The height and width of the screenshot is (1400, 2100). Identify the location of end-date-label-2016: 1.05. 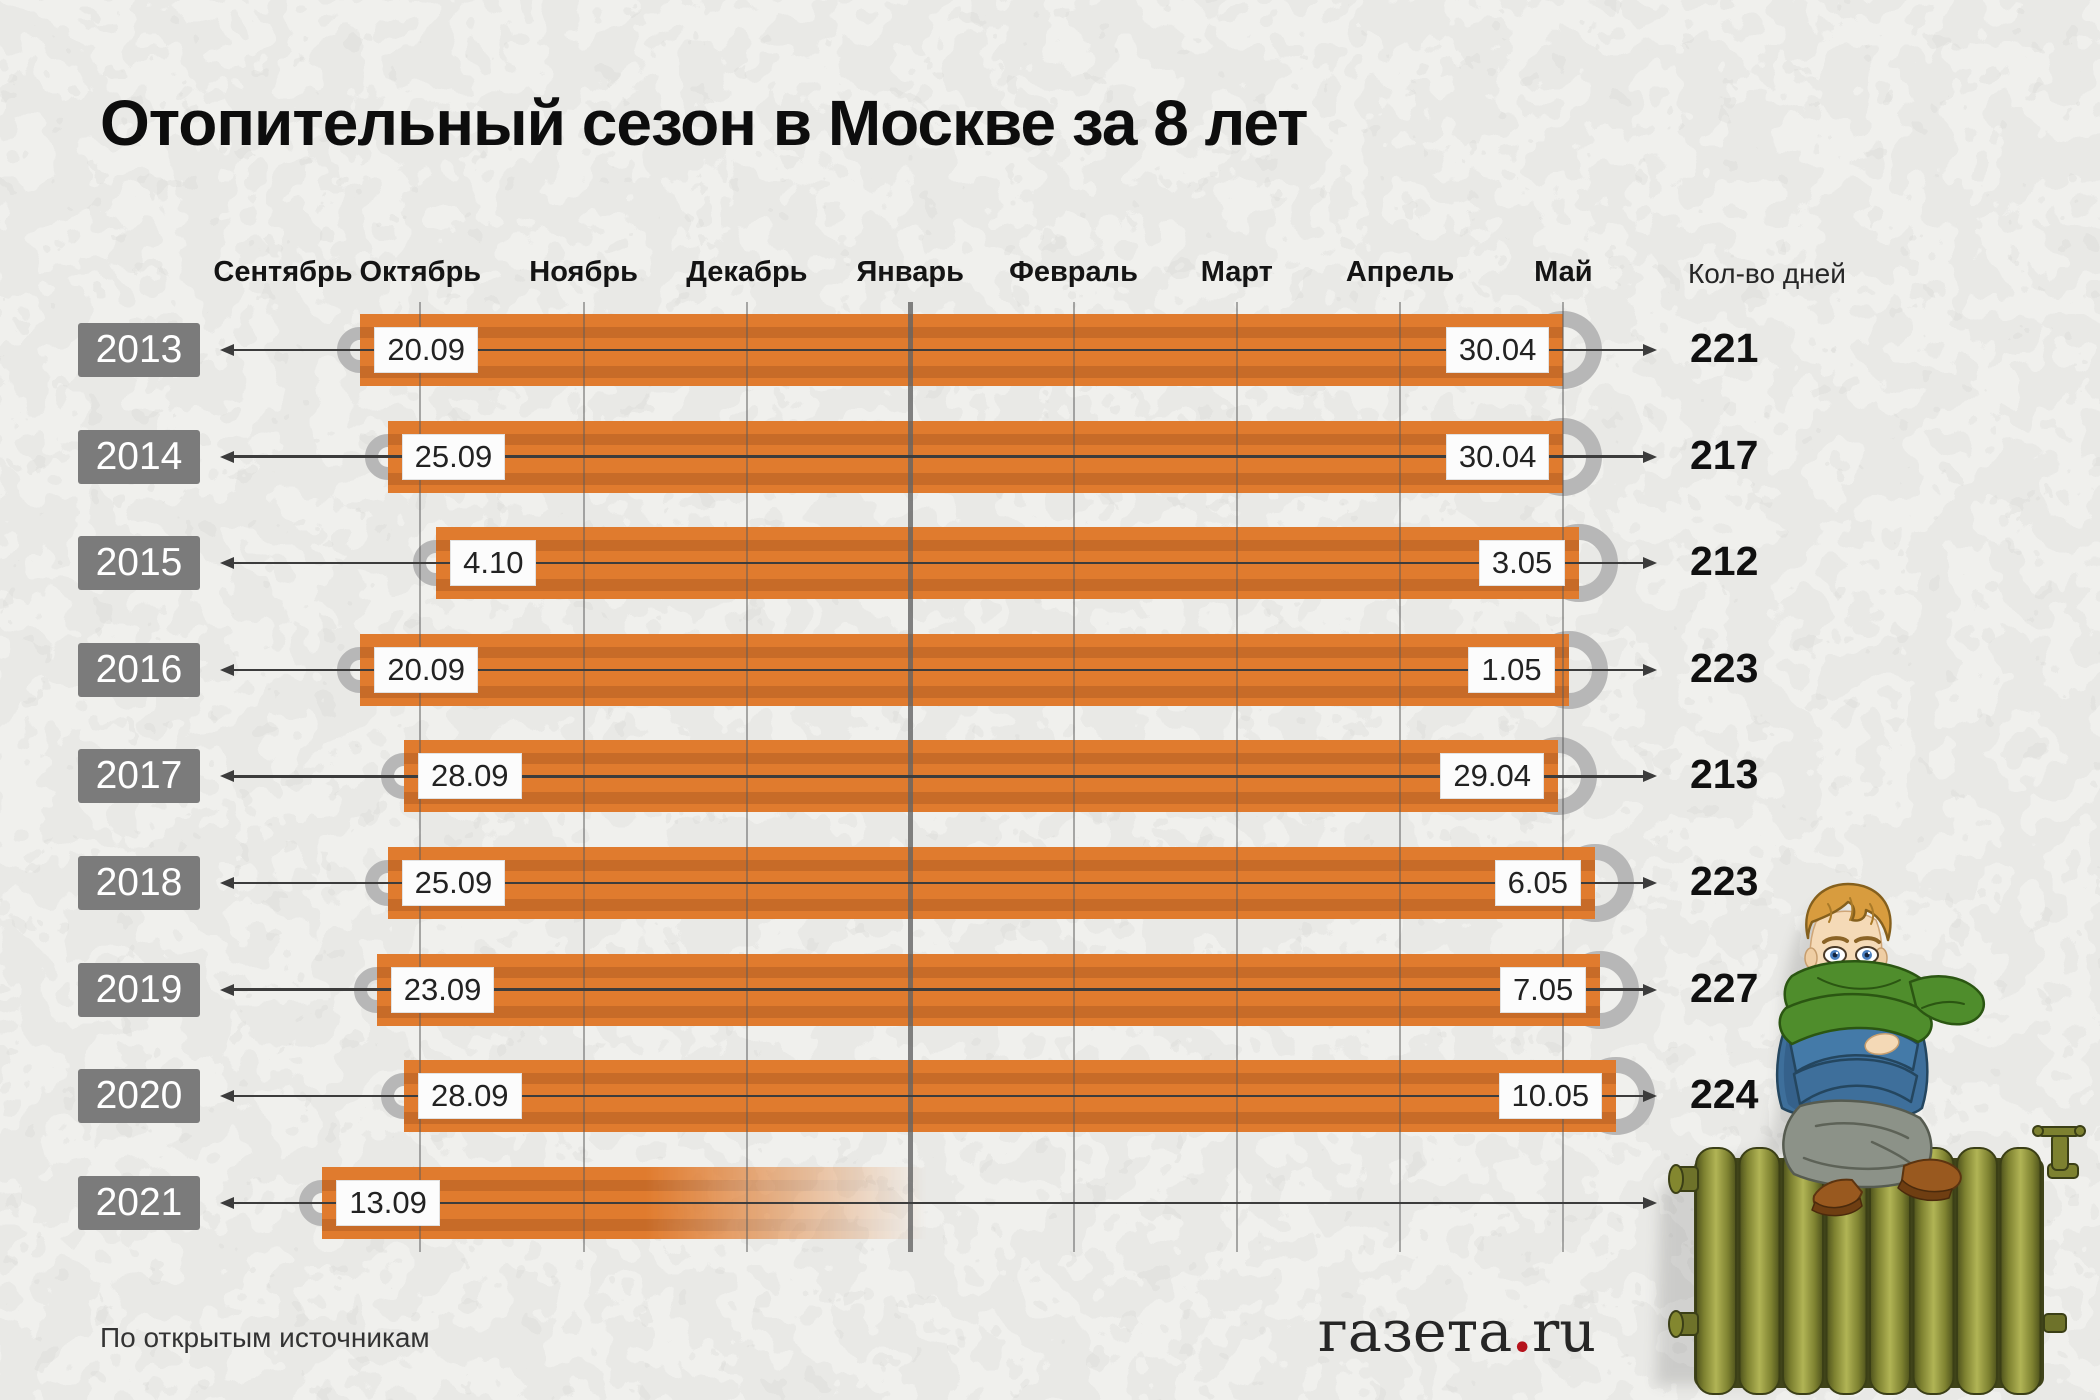
(1511, 669).